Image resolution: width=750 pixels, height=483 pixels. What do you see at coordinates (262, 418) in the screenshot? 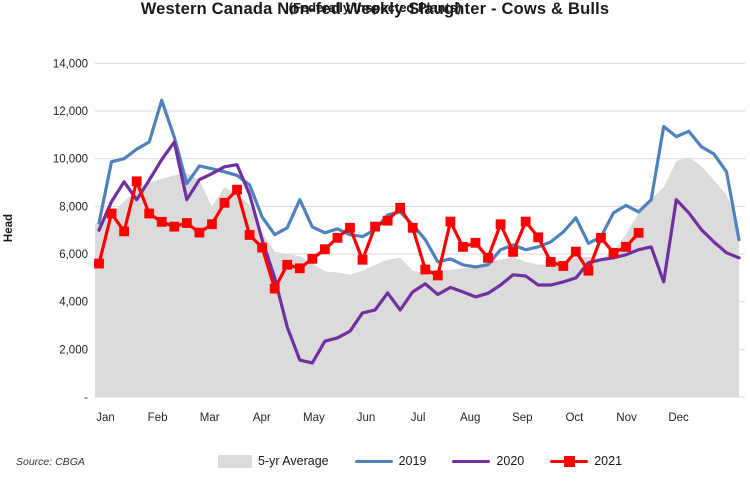
I see `x-tick-label: Apr` at bounding box center [262, 418].